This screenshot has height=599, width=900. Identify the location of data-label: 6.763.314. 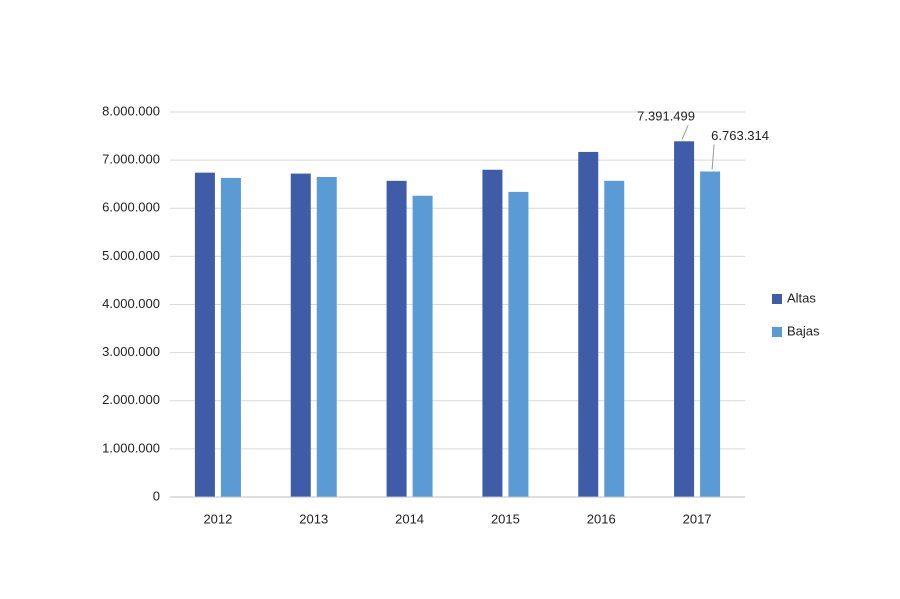
(740, 135).